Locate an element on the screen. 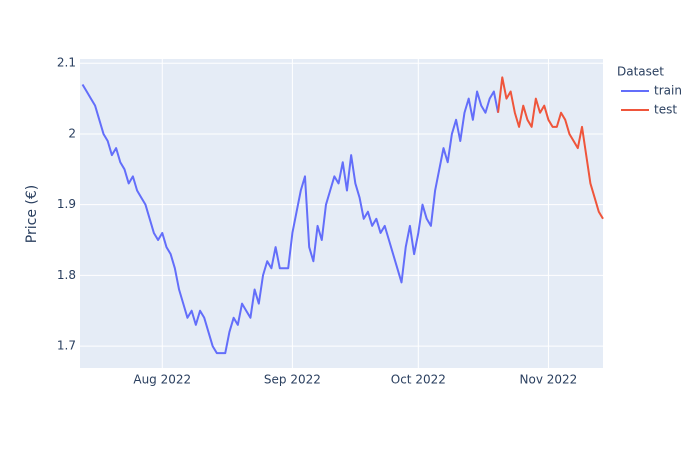  y-tick-label: 2.1 is located at coordinates (66, 63).